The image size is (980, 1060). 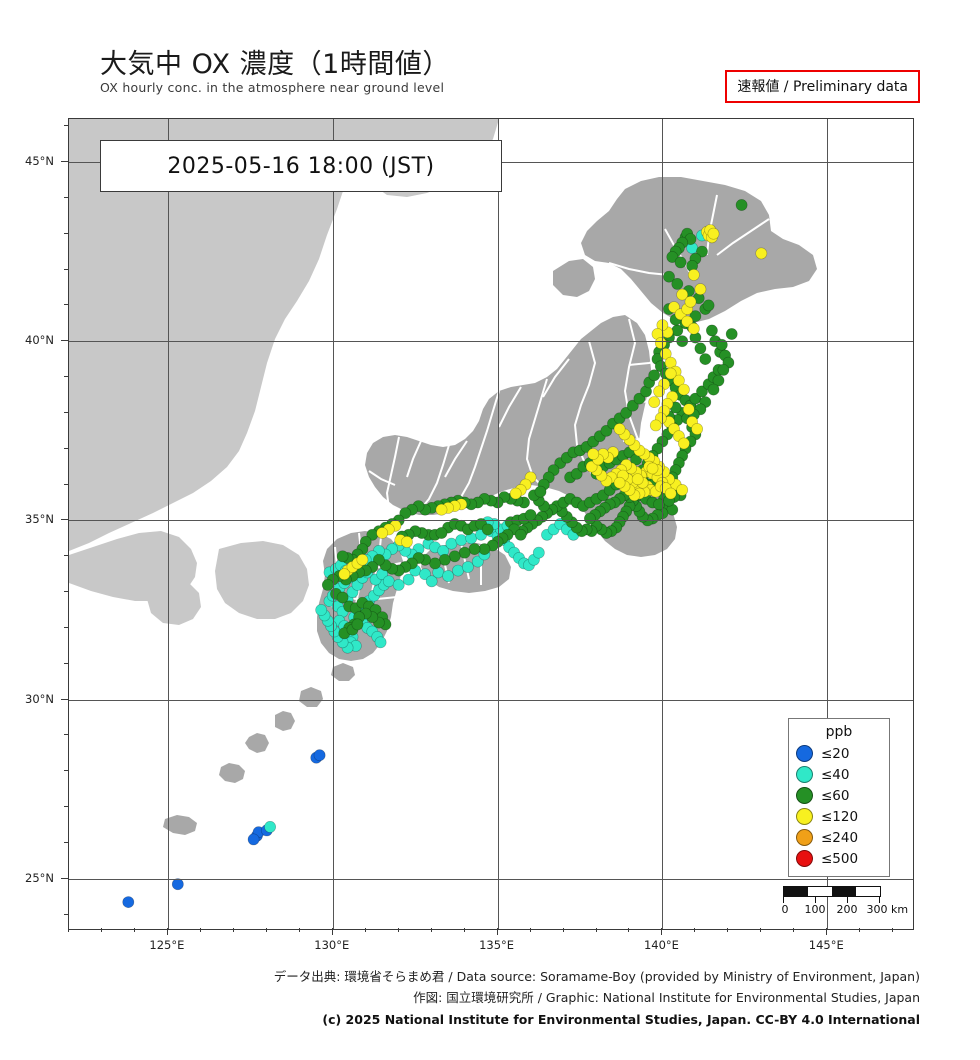 What do you see at coordinates (835, 795) in the screenshot?
I see `legend-item-label: ≤60` at bounding box center [835, 795].